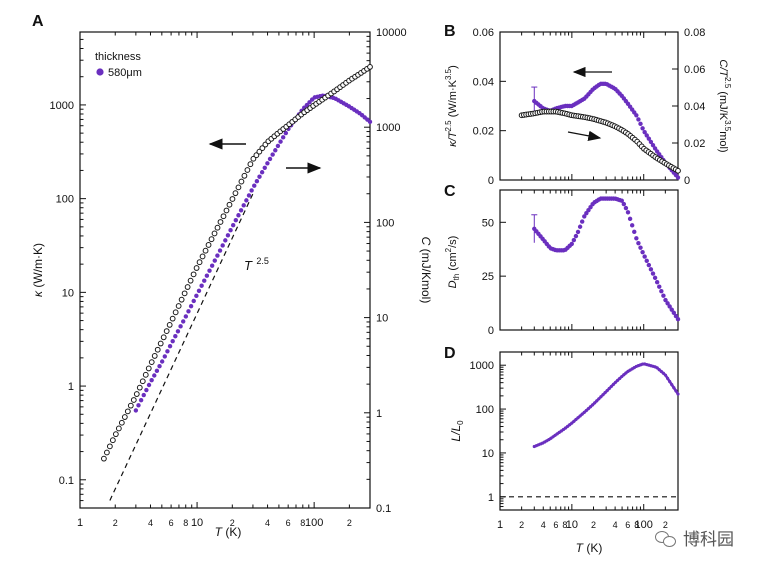  Describe the element at coordinates (584, 135) in the screenshot. I see `panel-b-right-arrow` at that location.